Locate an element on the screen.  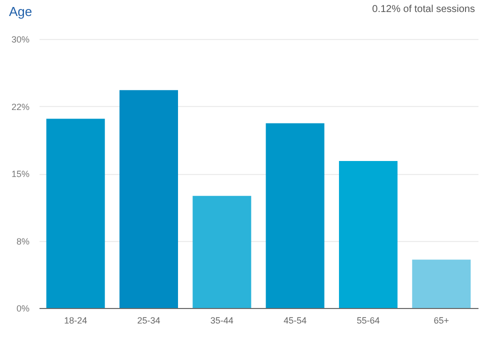
y-tick-label: 22% is located at coordinates (20, 107).